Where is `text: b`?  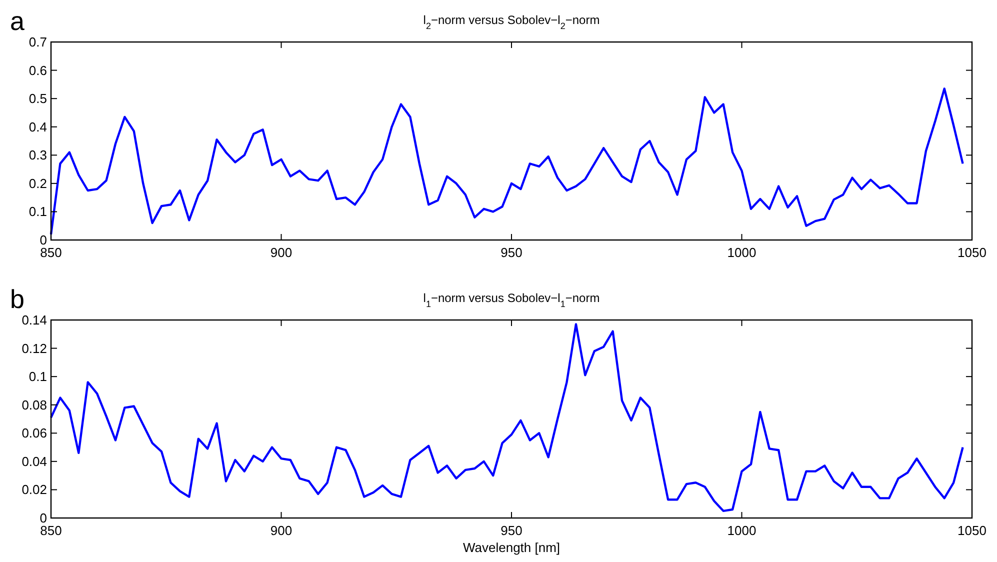
text: b is located at coordinates (17, 299).